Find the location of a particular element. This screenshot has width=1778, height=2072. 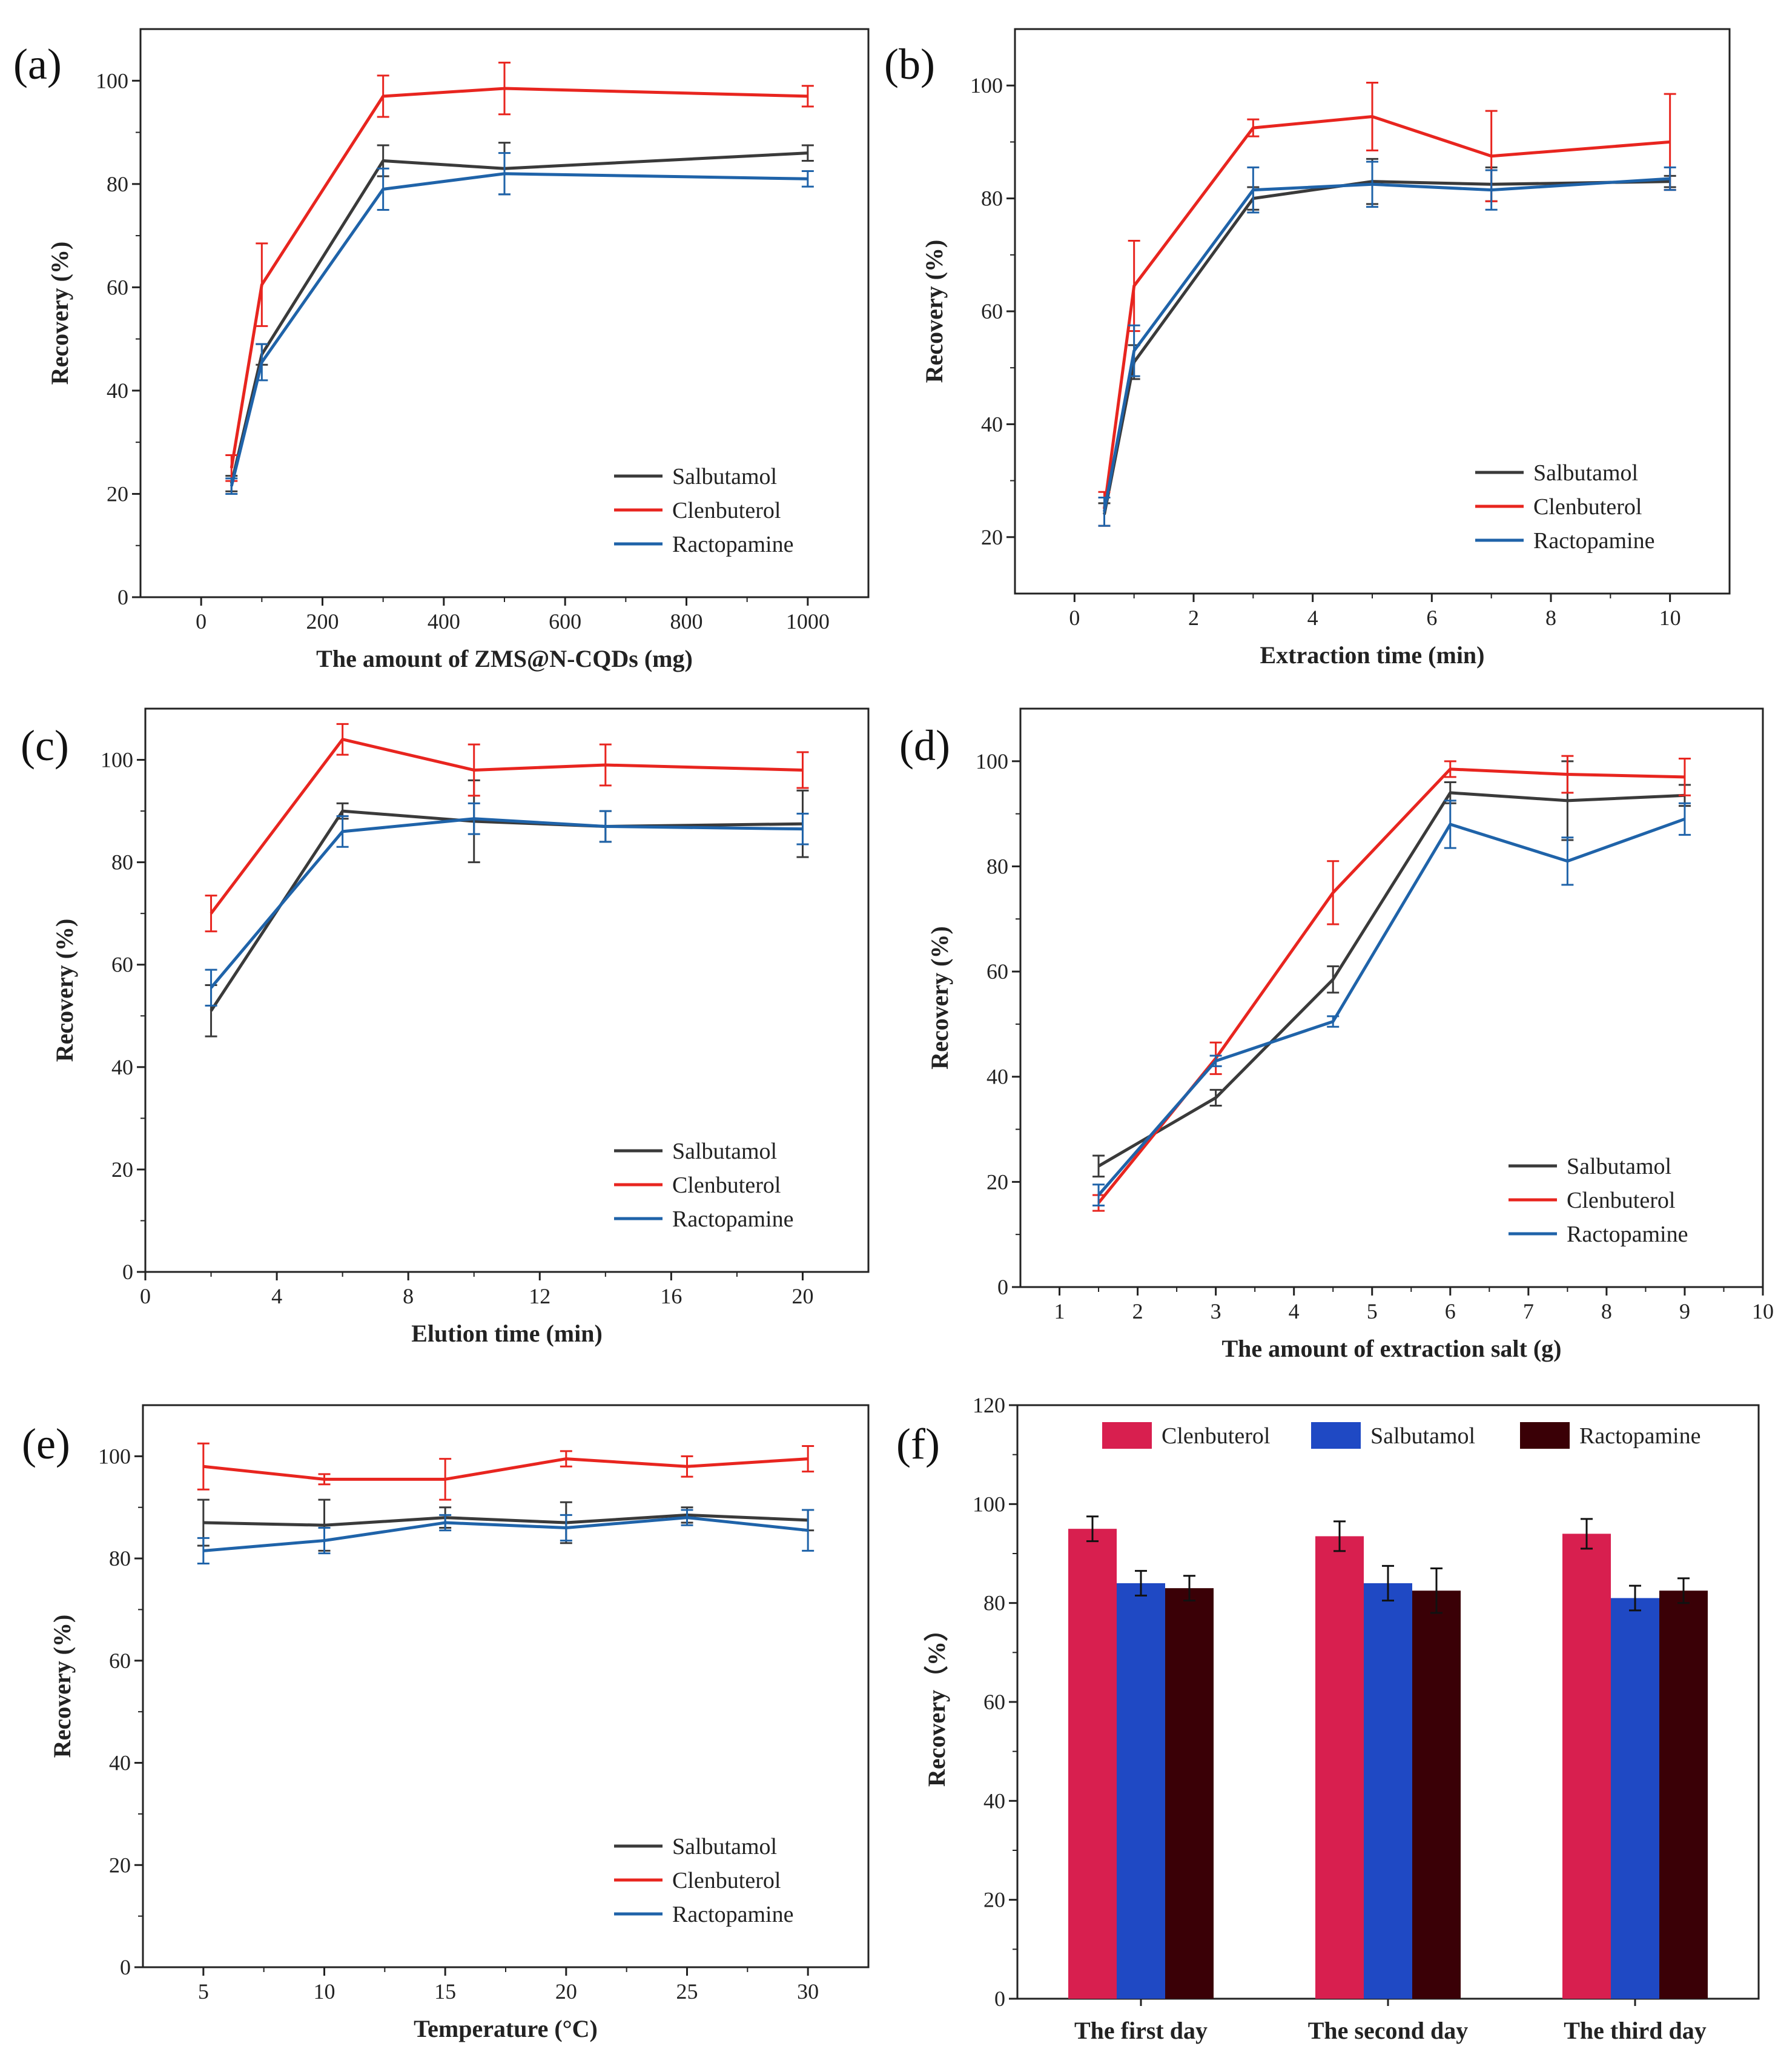

x-tick-label: 12 is located at coordinates (539, 1296).